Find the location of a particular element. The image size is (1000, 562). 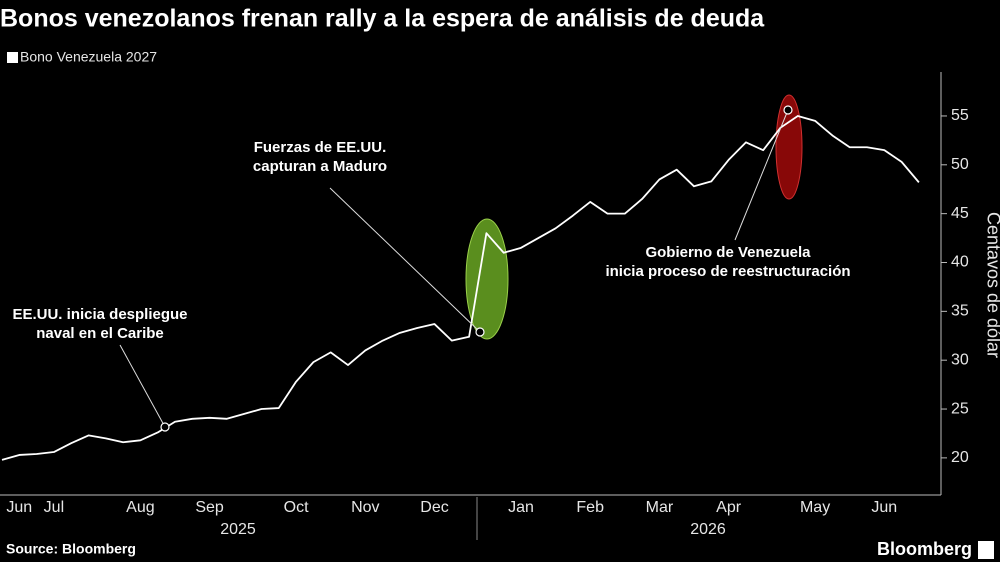

annotation: Gobierno de Venezuela is located at coordinates (728, 252).